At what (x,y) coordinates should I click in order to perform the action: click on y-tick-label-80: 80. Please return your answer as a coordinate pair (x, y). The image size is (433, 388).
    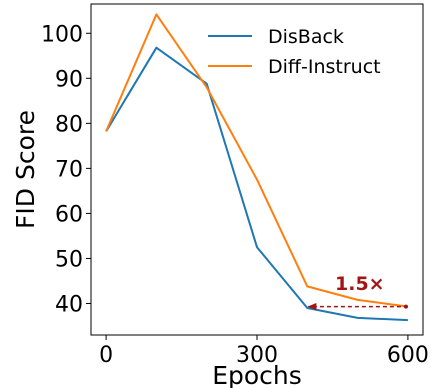
    Looking at the image, I should click on (69, 124).